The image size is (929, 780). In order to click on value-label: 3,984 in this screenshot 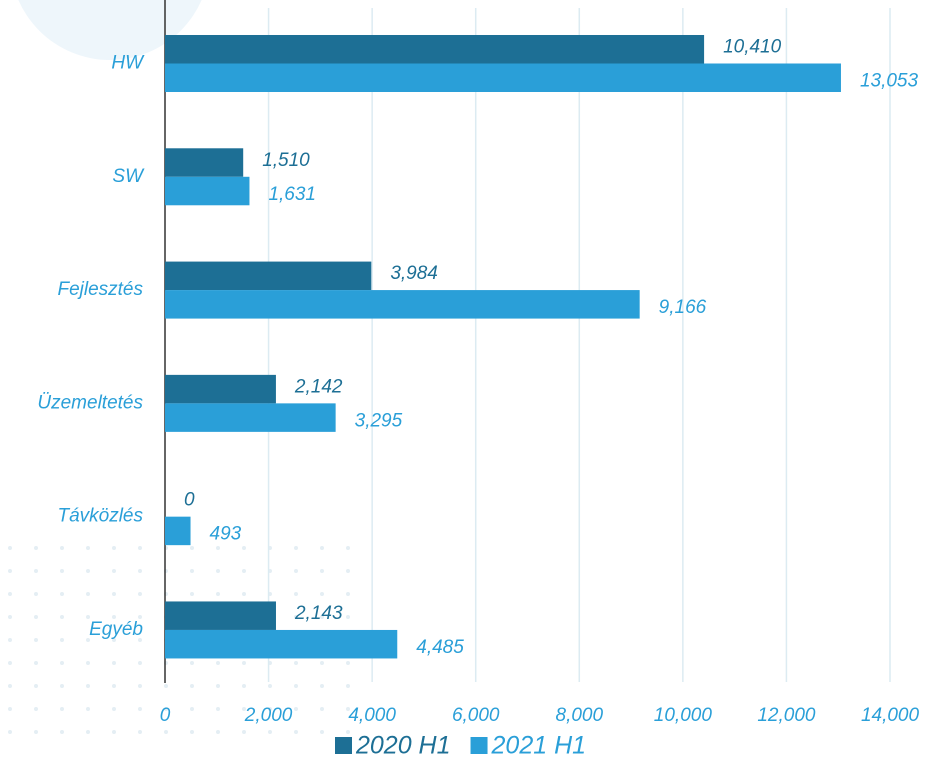, I will do `click(414, 273)`.